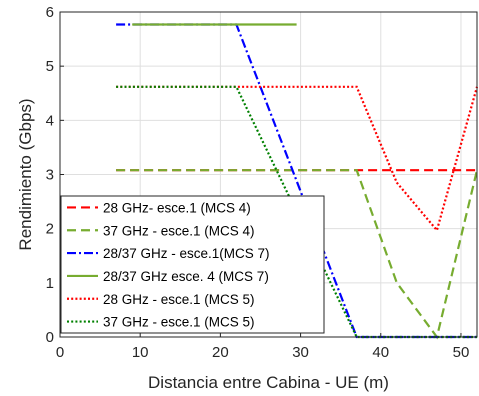  What do you see at coordinates (50, 12) in the screenshot?
I see `y-tick-label: 6` at bounding box center [50, 12].